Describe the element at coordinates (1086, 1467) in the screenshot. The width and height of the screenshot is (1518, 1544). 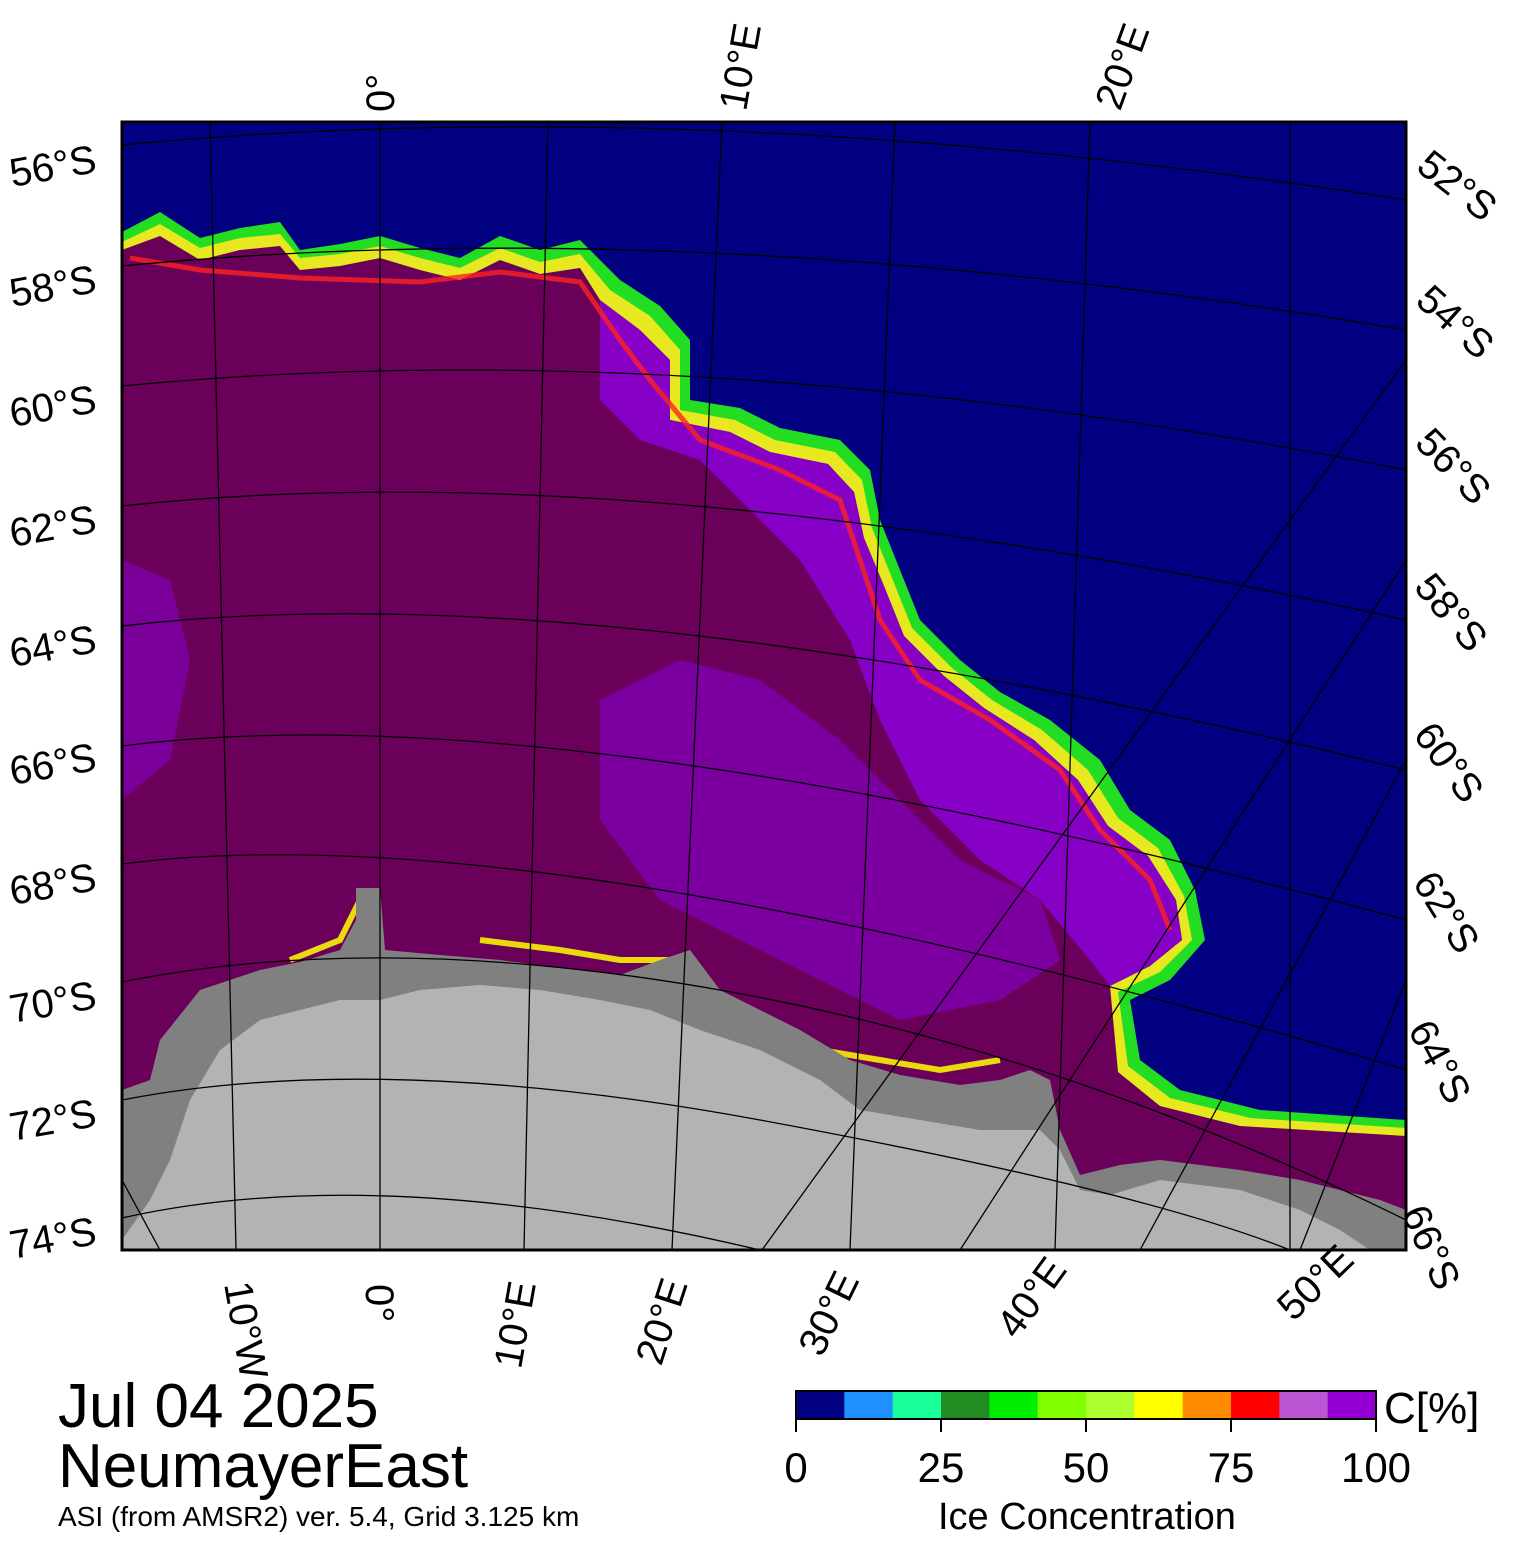
I see `colorbar-tick-label: 50` at that location.